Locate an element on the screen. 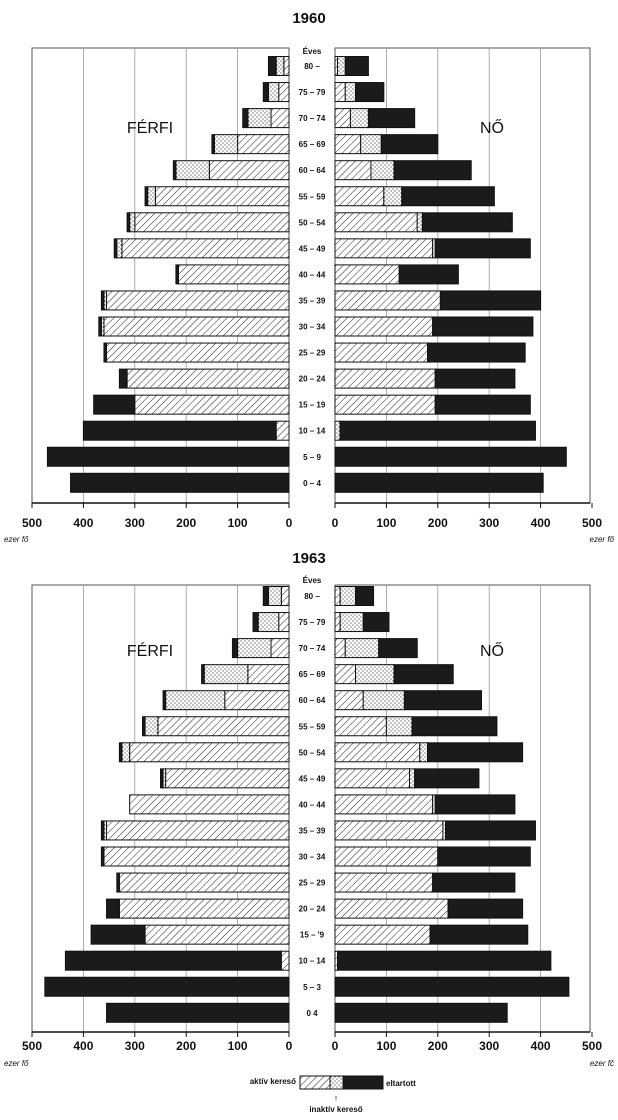  age-header: Éves is located at coordinates (312, 51).